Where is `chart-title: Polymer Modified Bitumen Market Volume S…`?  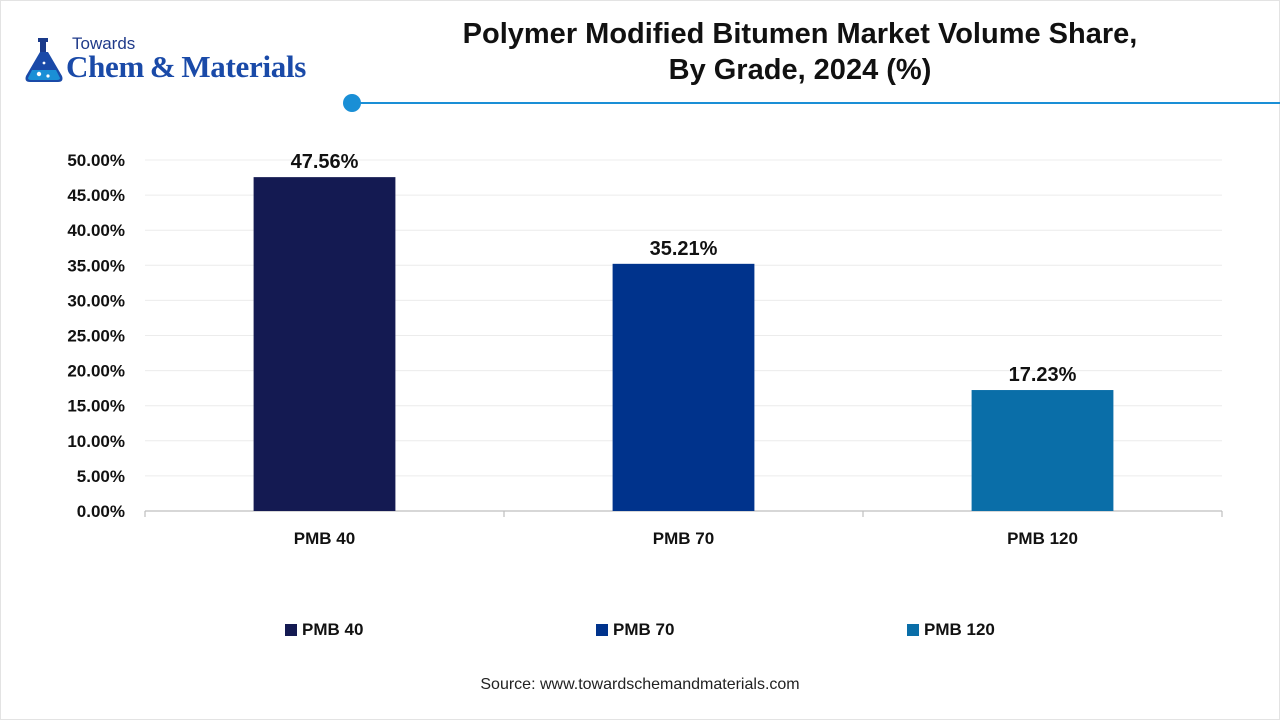
chart-title: Polymer Modified Bitumen Market Volume S… is located at coordinates (800, 52).